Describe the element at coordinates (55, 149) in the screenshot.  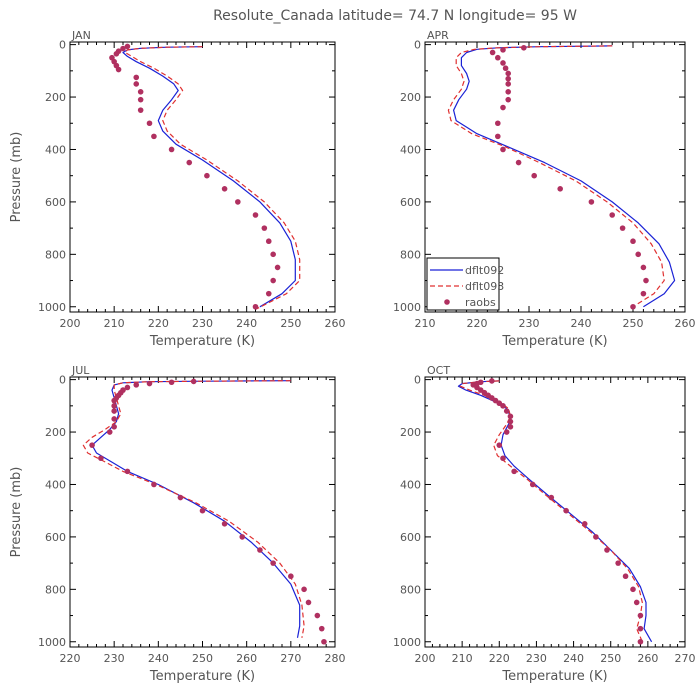
I see `y-tick-label: 400` at that location.